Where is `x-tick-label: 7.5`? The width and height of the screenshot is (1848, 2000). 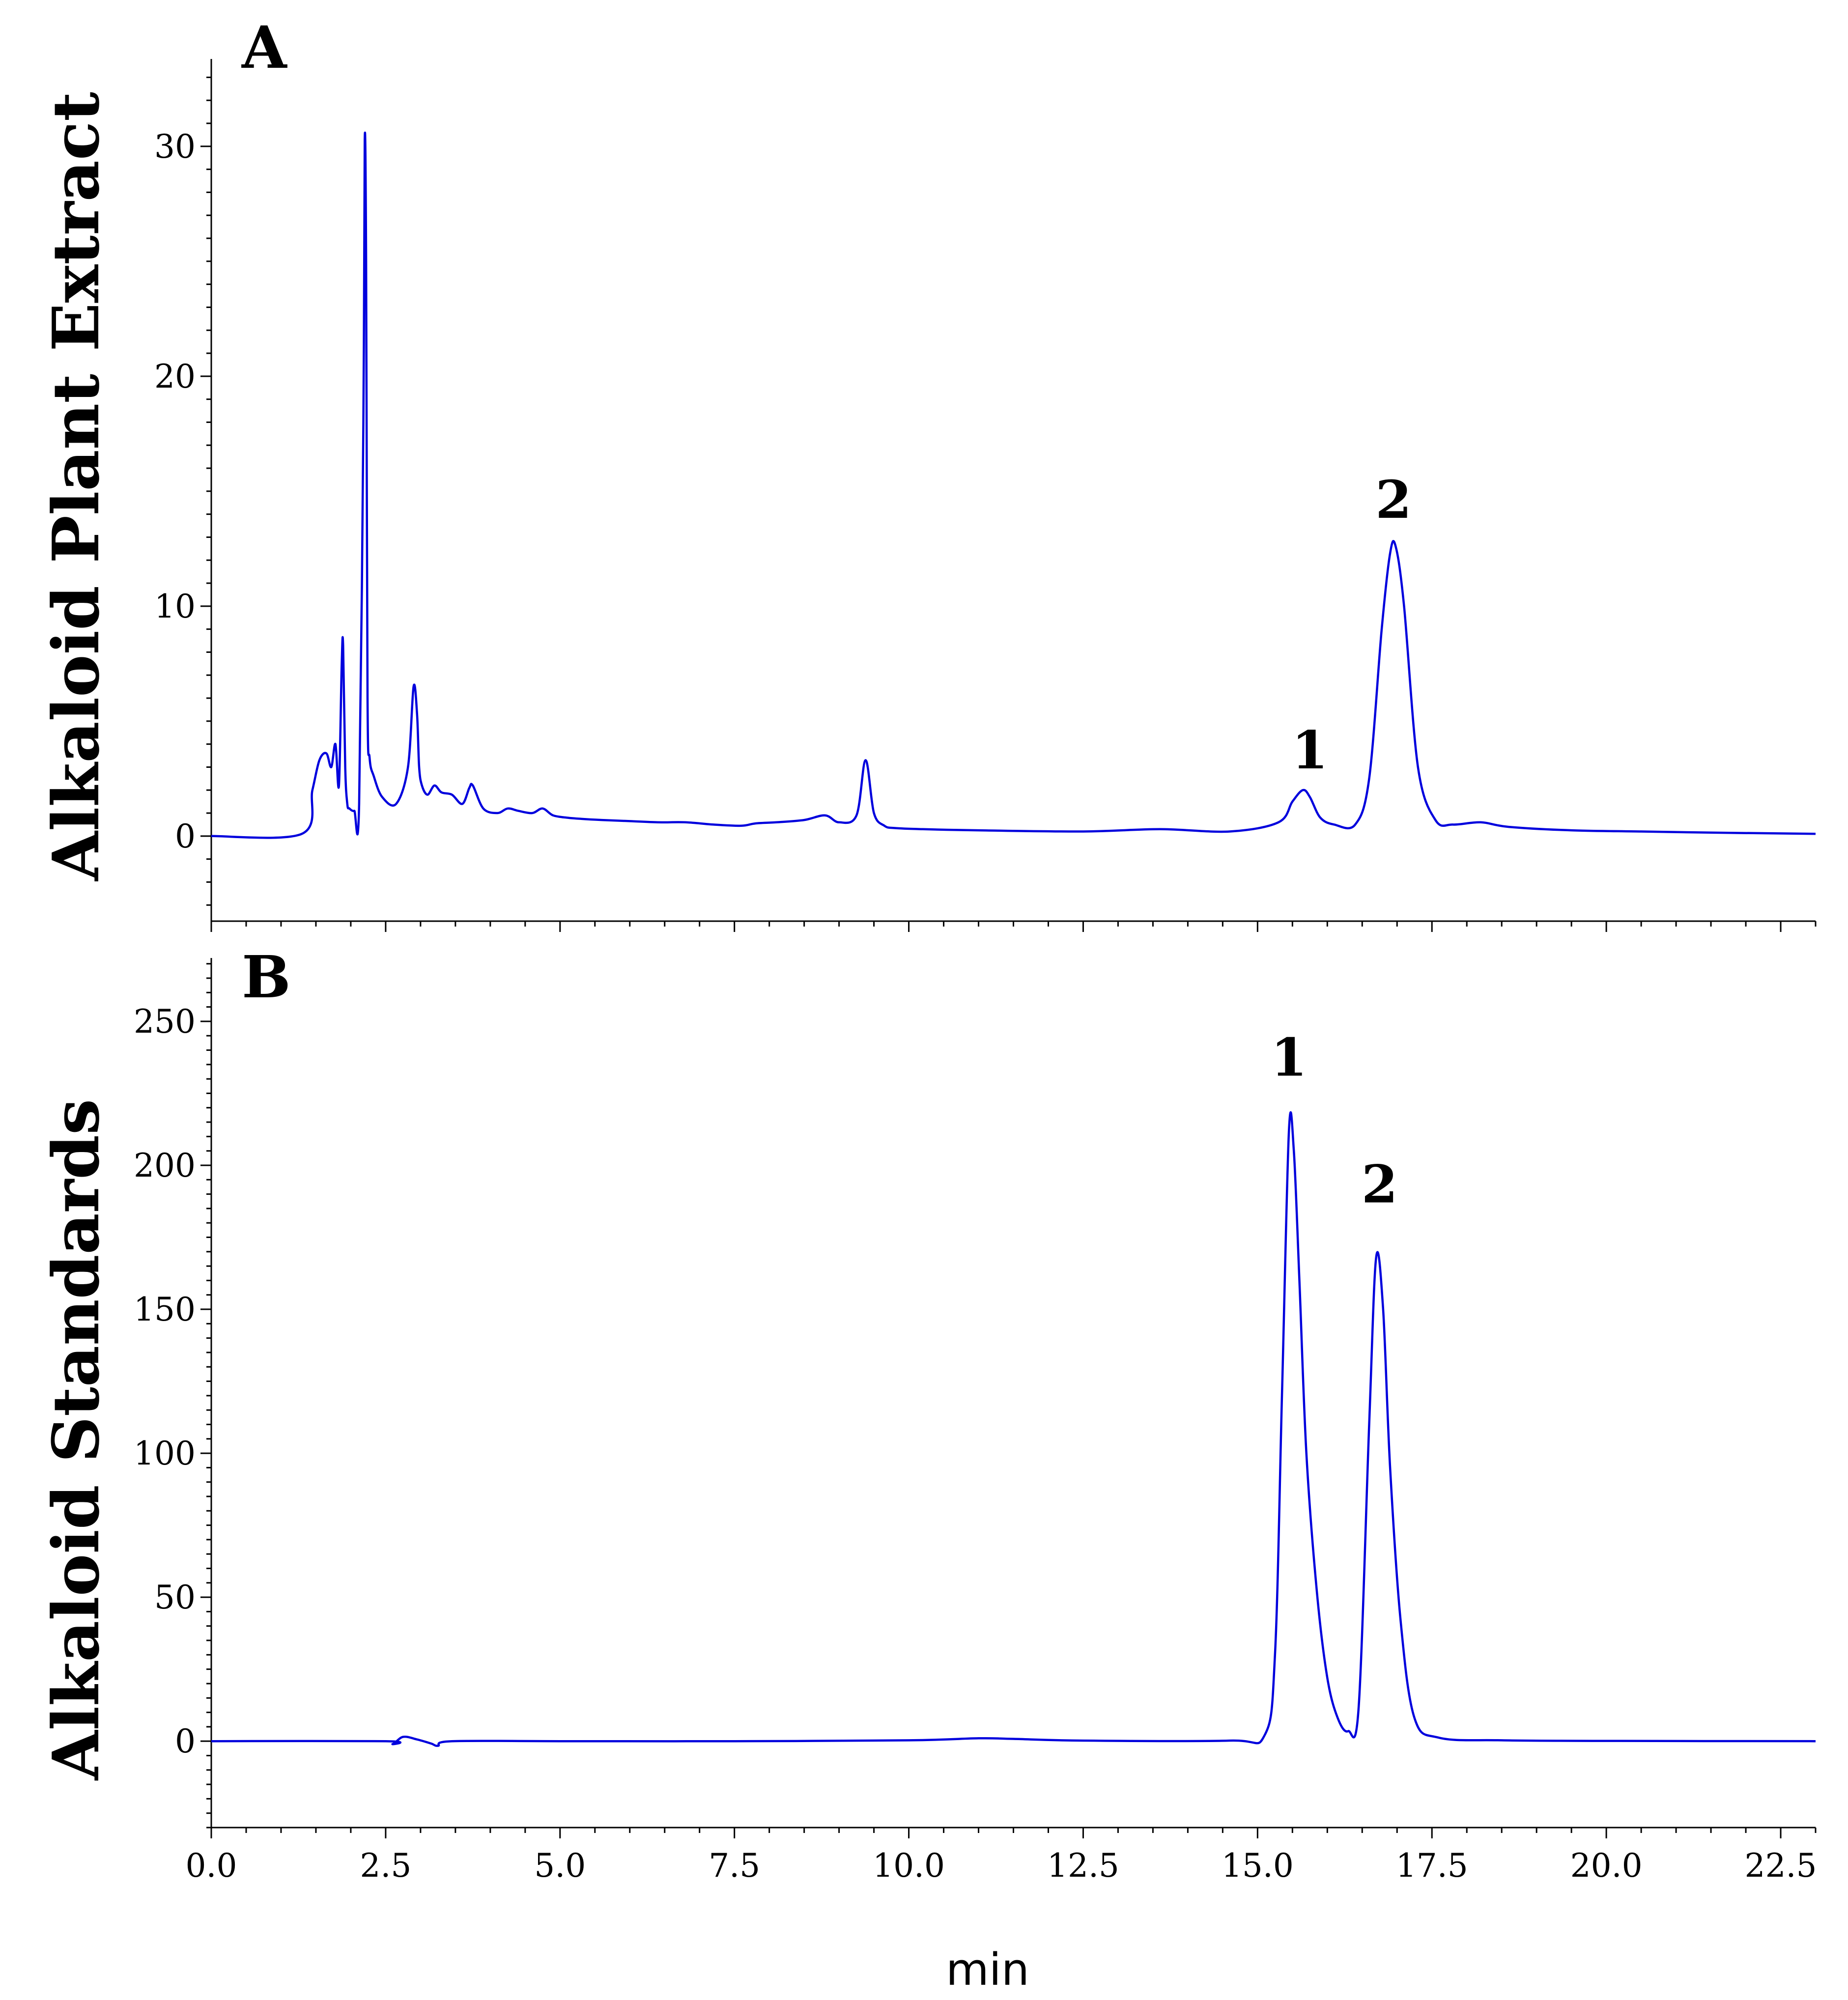
x-tick-label: 7.5 is located at coordinates (734, 1866).